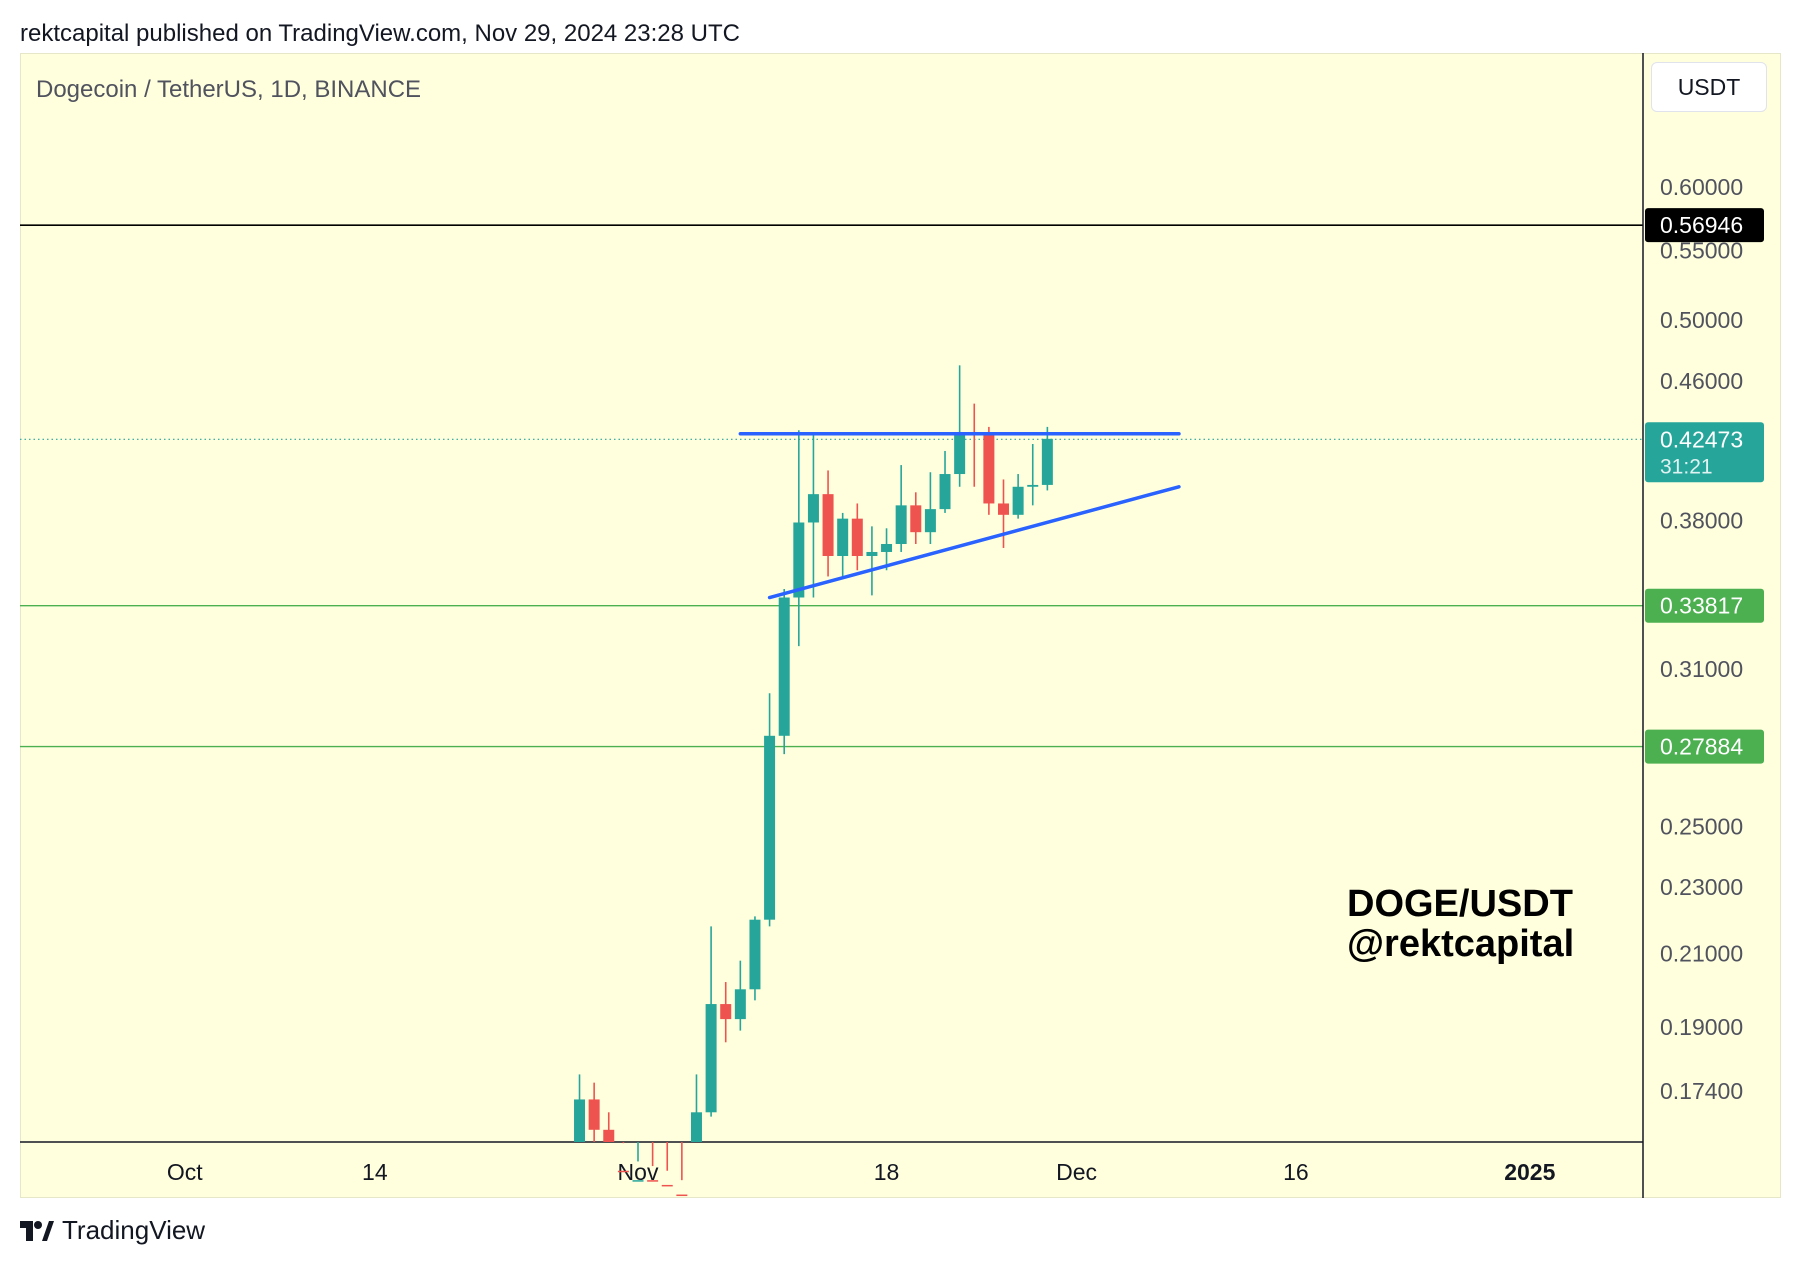 The height and width of the screenshot is (1266, 1794). I want to click on currency-selector: USDT, so click(1709, 87).